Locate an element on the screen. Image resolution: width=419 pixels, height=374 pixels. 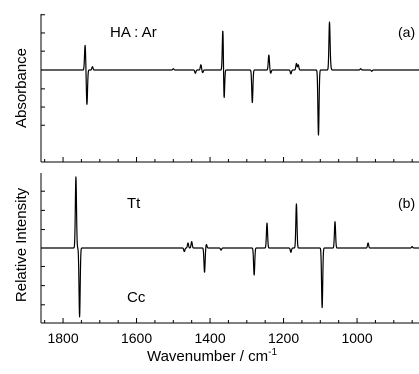
x-tick-label: 1600 is located at coordinates (136, 338).